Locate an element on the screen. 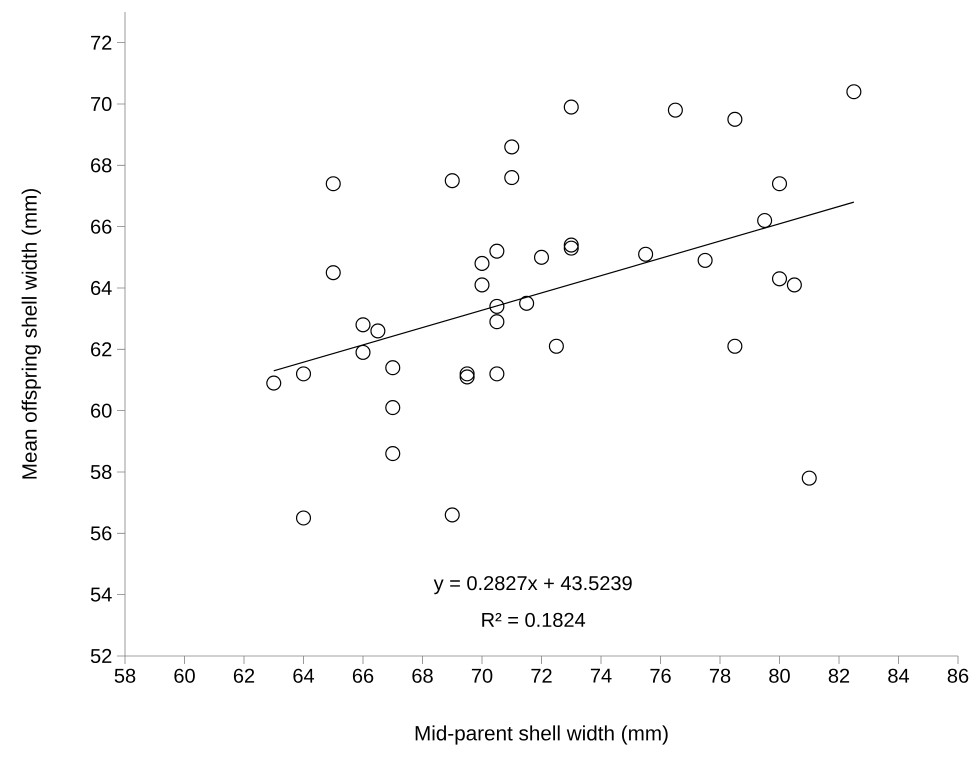 This screenshot has width=977, height=780. y-tick-label: 64 is located at coordinates (101, 288).